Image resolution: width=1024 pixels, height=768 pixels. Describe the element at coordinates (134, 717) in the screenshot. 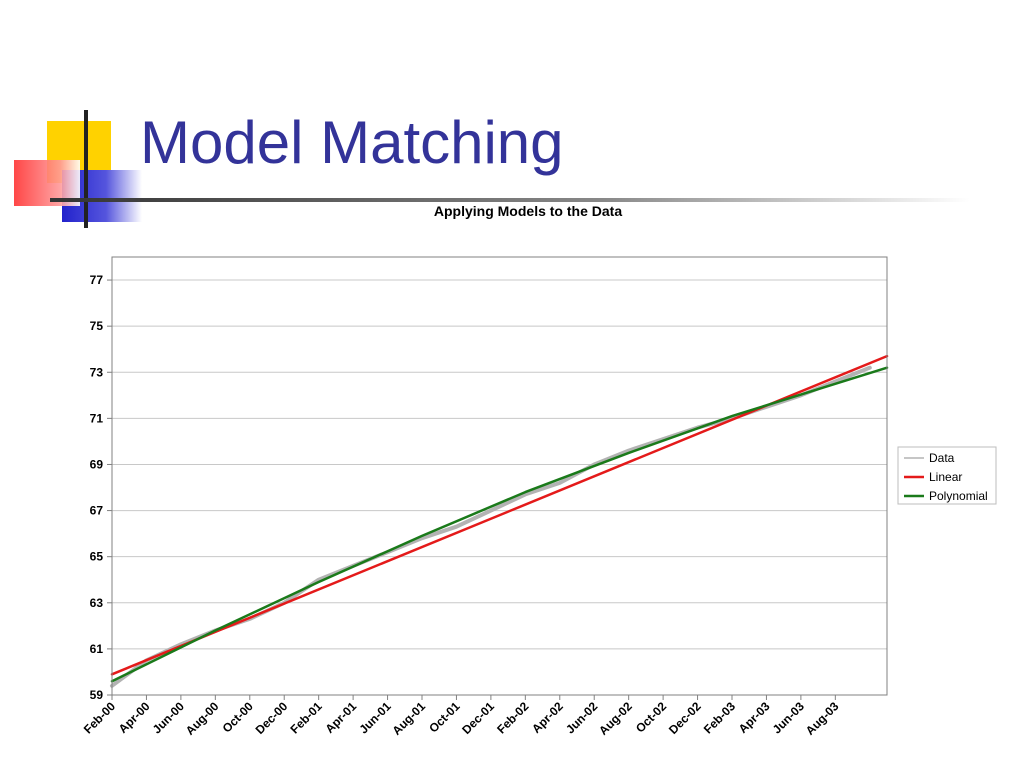

I see `x-tick-label: Apr-00` at that location.